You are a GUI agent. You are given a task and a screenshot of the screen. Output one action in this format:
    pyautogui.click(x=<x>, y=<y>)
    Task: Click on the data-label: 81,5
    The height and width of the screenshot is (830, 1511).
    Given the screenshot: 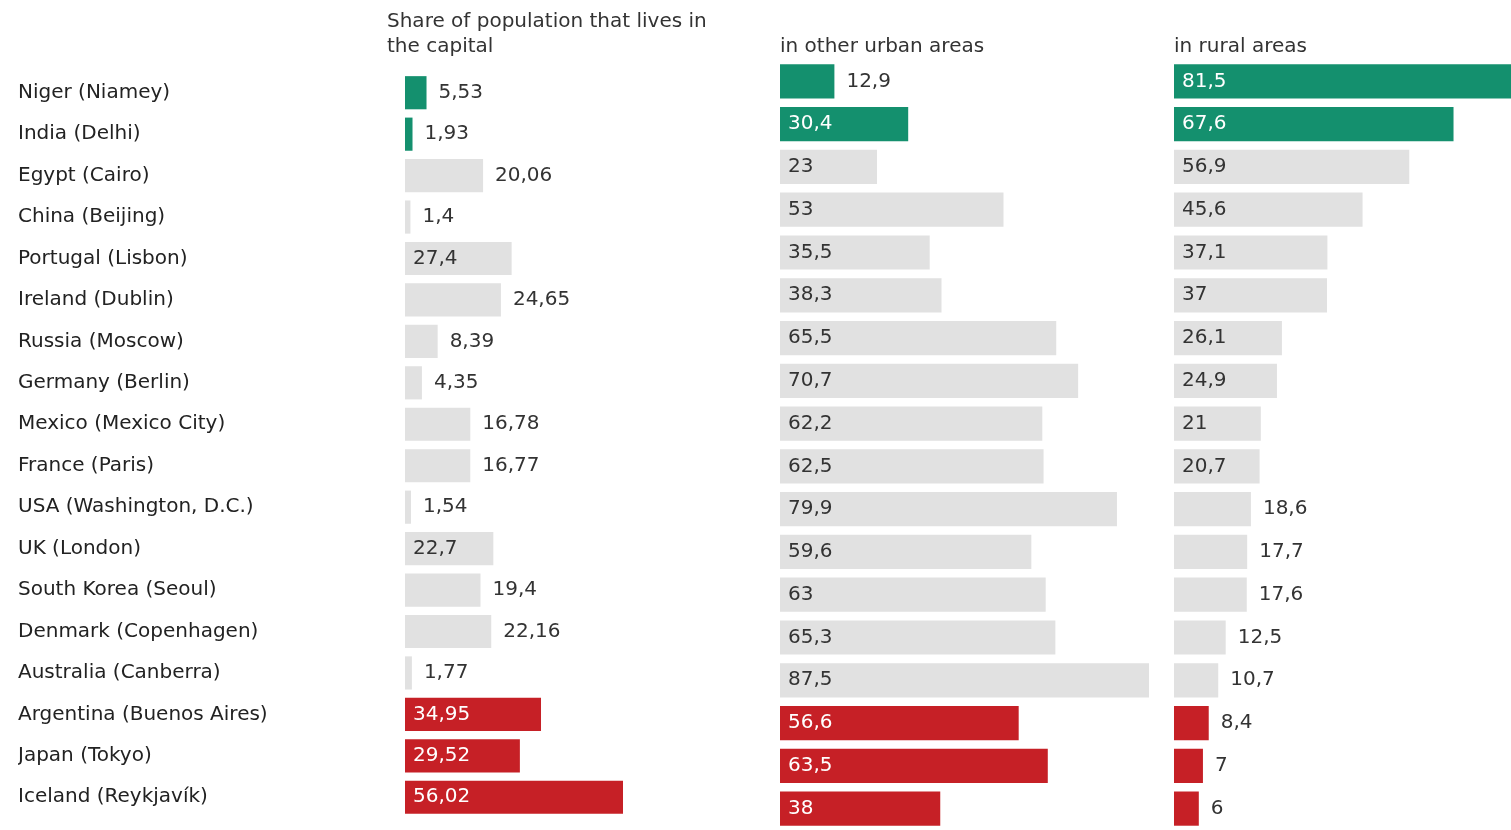 What is the action you would take?
    pyautogui.click(x=1204, y=79)
    